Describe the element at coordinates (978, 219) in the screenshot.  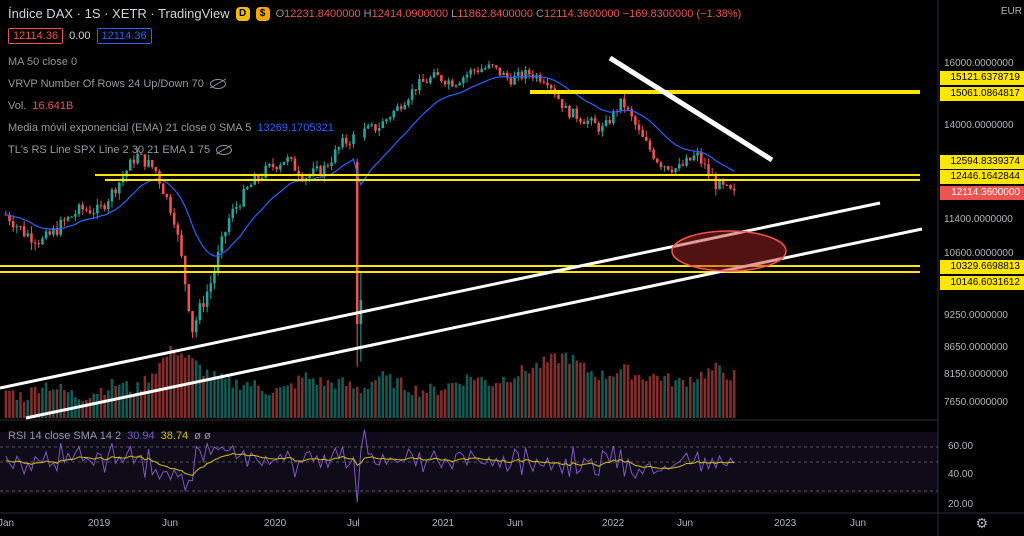
I see `price-axis-label: 11400.0000000` at that location.